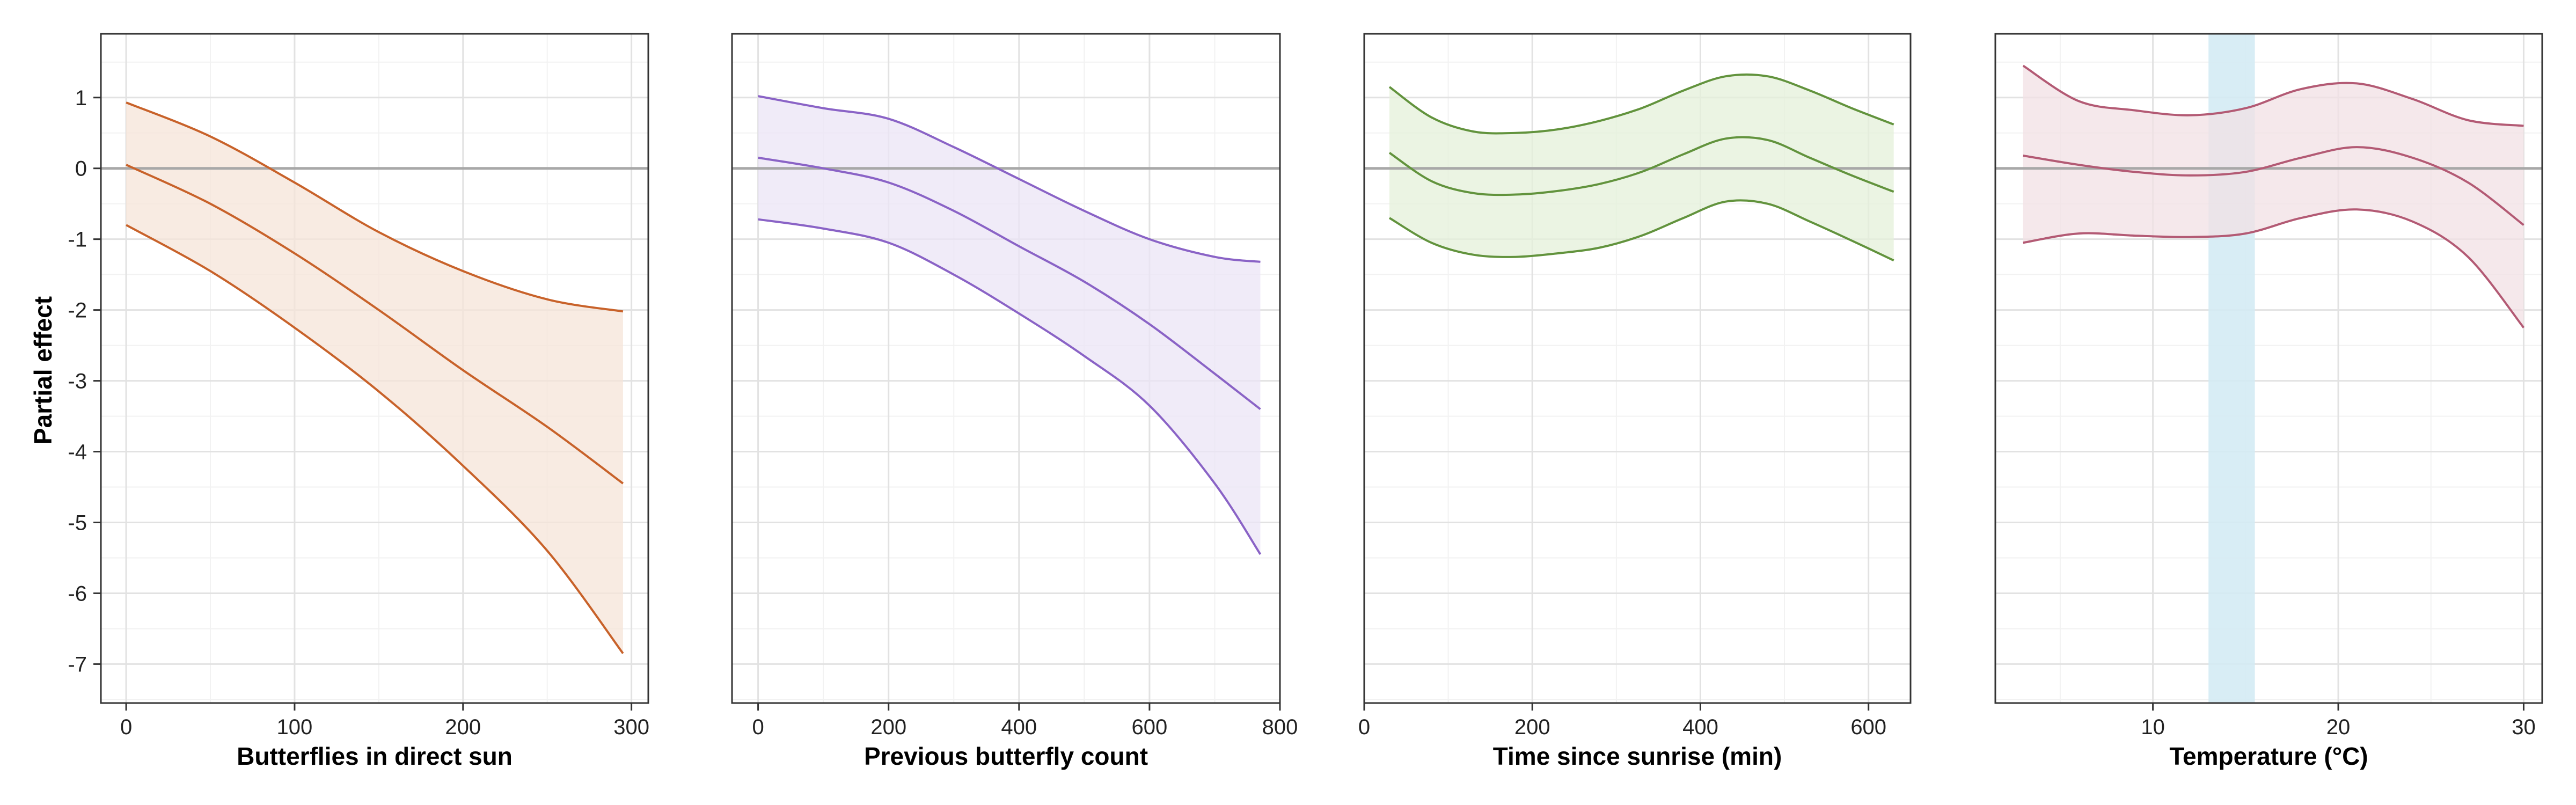 The height and width of the screenshot is (805, 2576). Describe the element at coordinates (77, 240) in the screenshot. I see `y-tick-label-3: -1` at that location.